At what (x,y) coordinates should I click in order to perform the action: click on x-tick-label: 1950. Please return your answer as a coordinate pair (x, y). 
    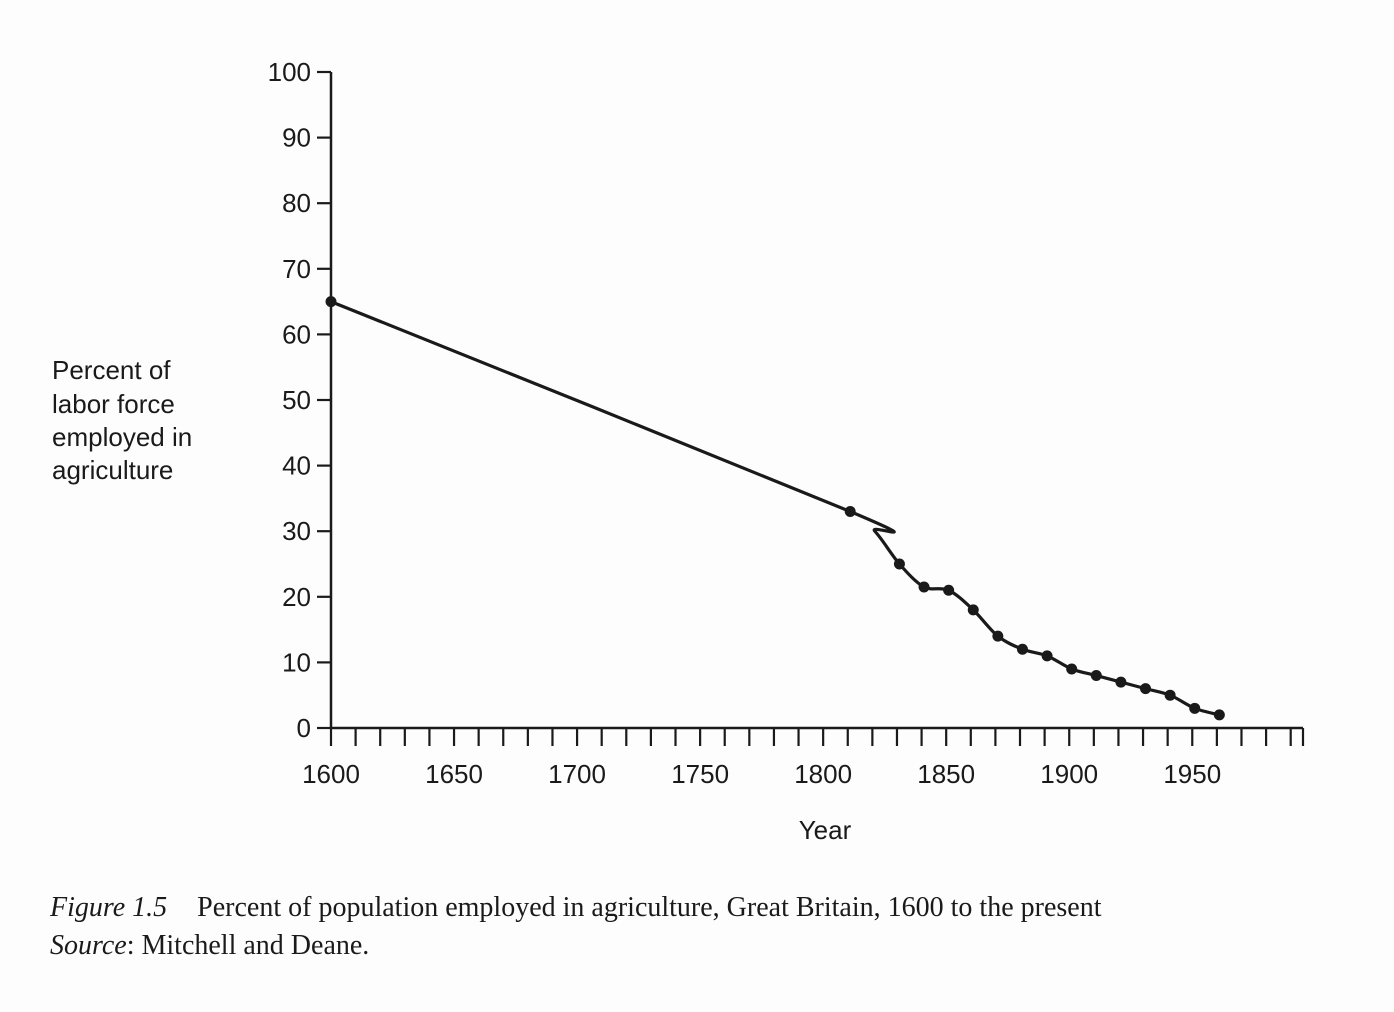
    Looking at the image, I should click on (1192, 774).